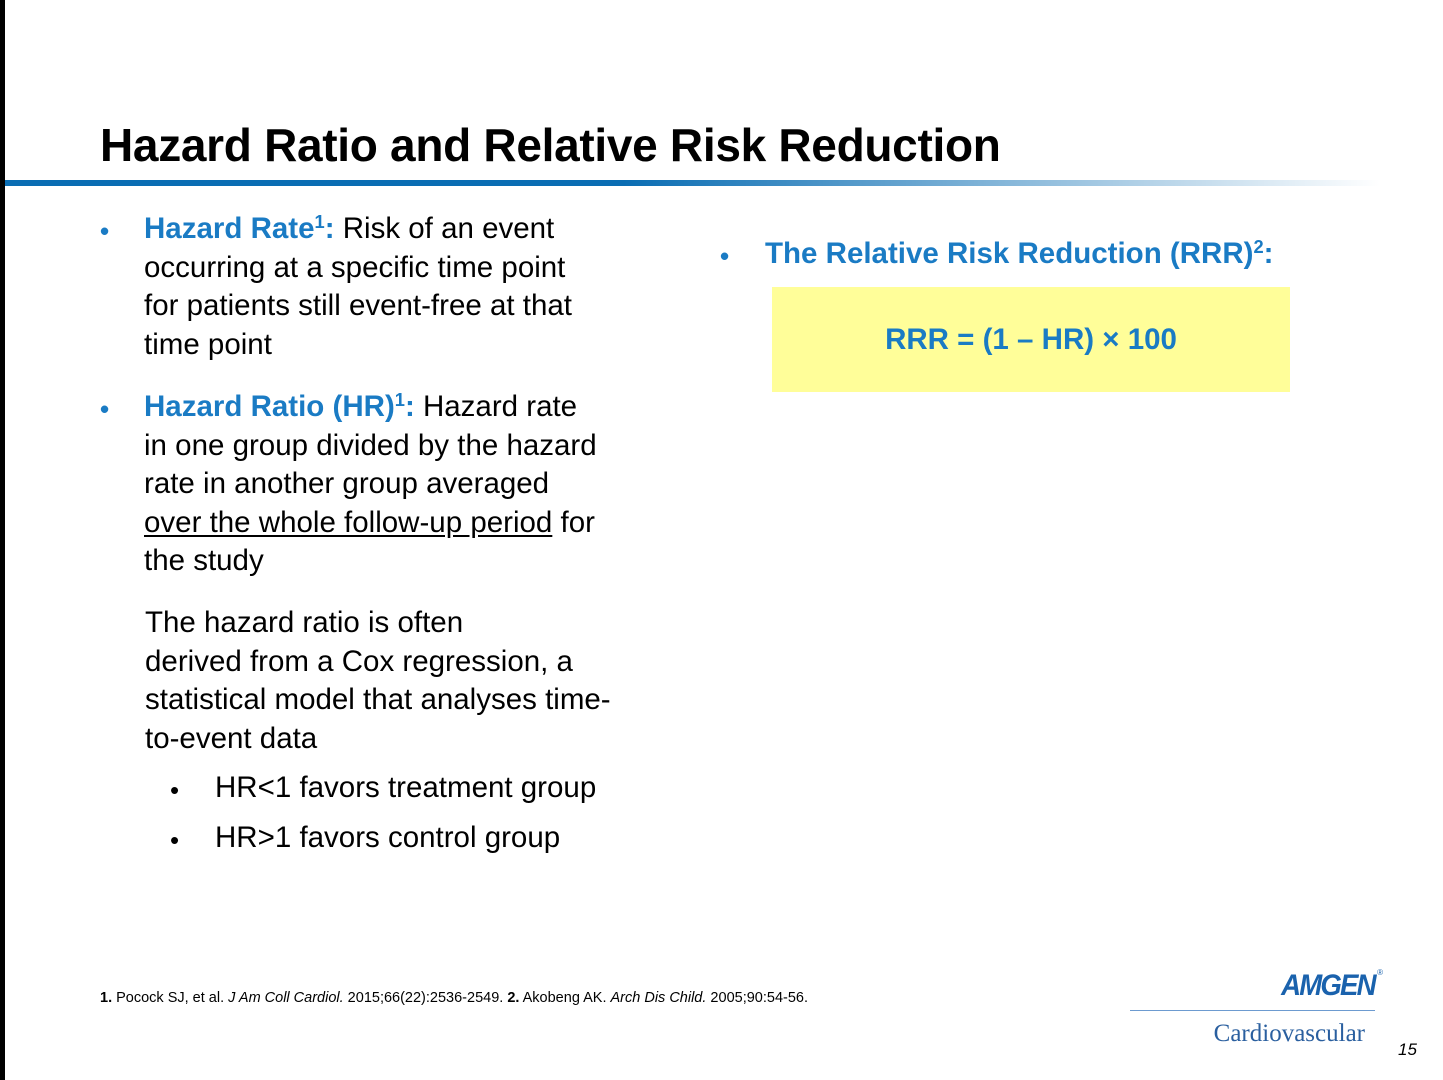 This screenshot has width=1443, height=1080. What do you see at coordinates (573, 522) in the screenshot?
I see `definition-text: for` at bounding box center [573, 522].